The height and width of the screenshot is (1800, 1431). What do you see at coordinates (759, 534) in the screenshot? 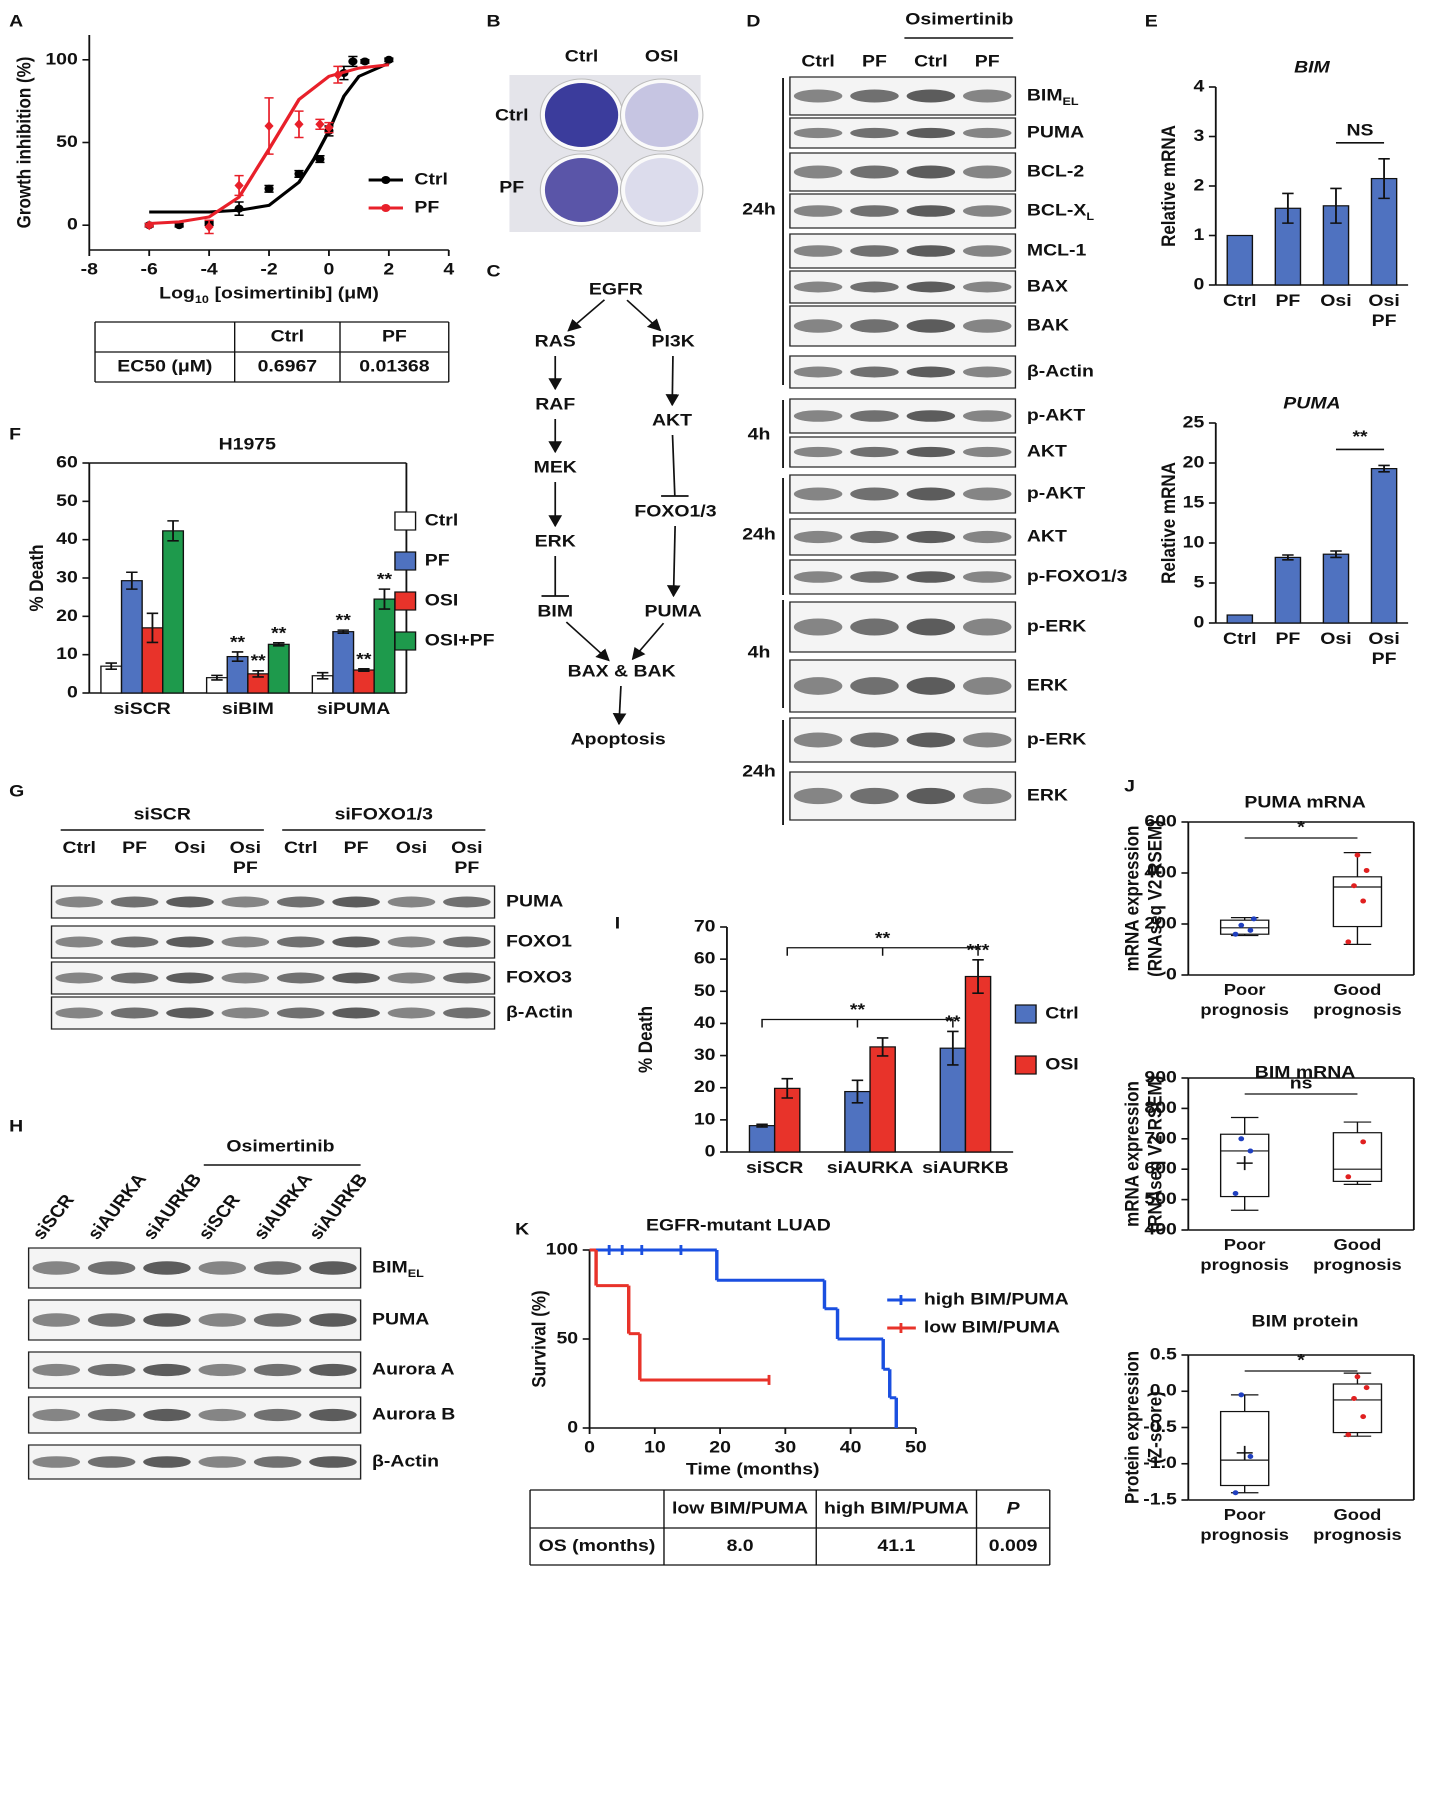
I see `time-label: 24h` at bounding box center [759, 534].